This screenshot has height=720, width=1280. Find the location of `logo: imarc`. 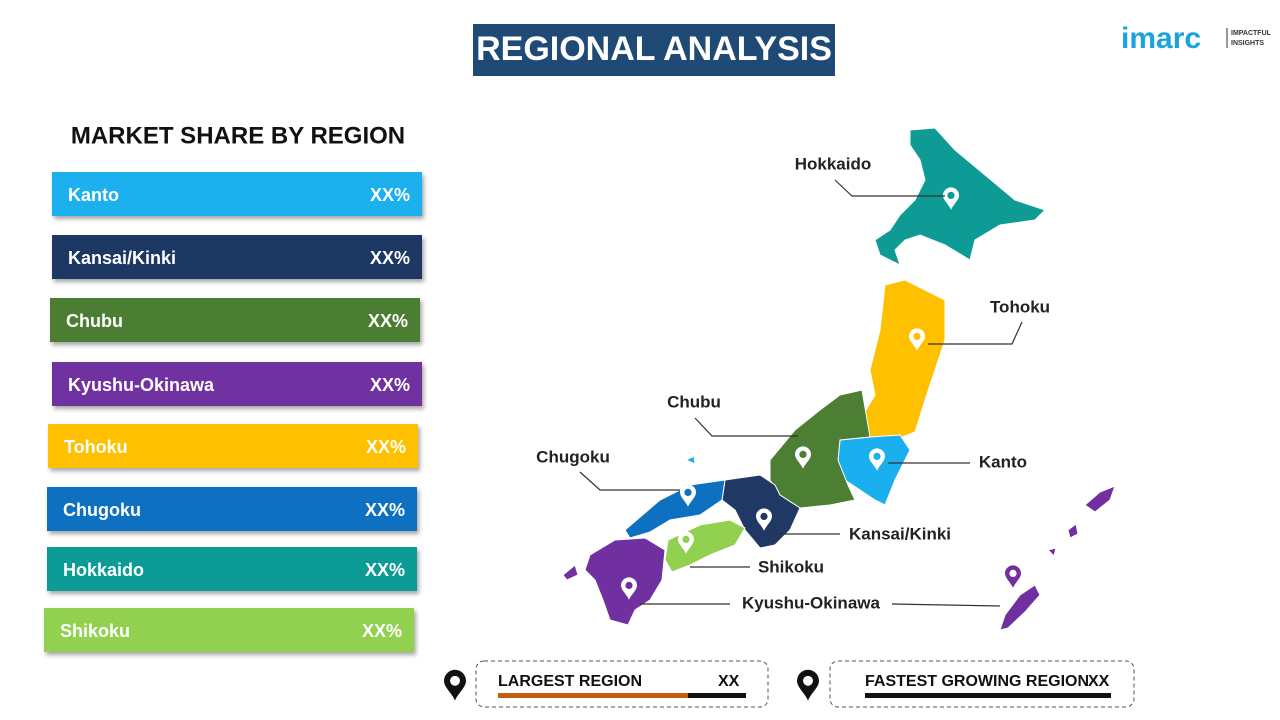

logo: imarc is located at coordinates (1161, 38).